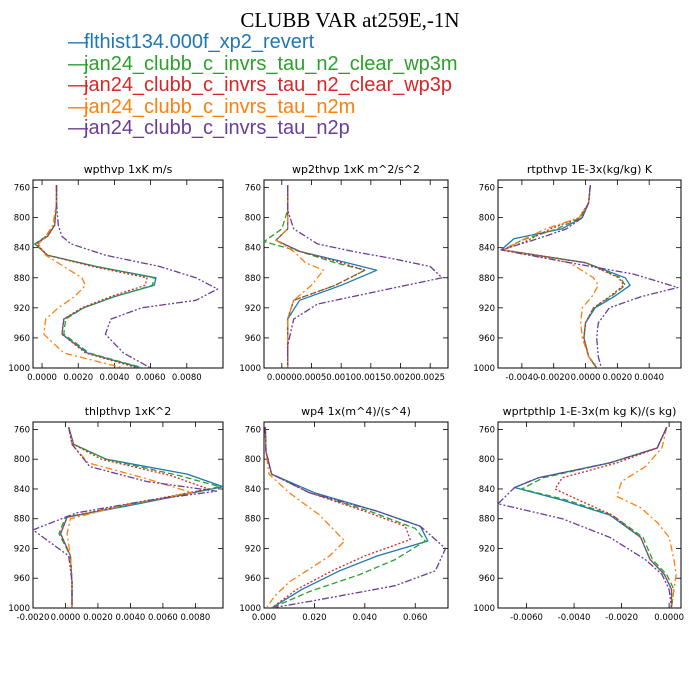 The height and width of the screenshot is (700, 700). I want to click on panel-title: wp2thvp 1xK m^2/s^2, so click(356, 169).